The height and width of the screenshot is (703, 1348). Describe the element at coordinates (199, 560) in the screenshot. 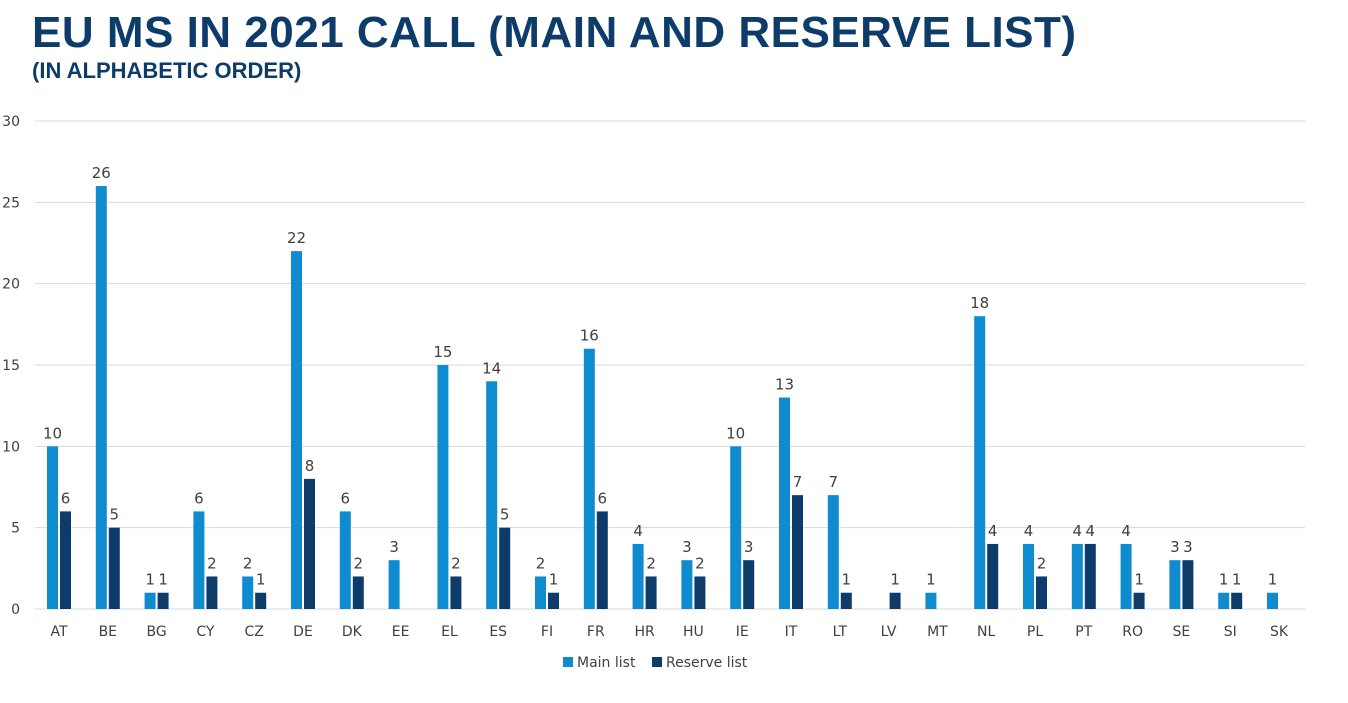

I see `main-list-bar-cy` at that location.